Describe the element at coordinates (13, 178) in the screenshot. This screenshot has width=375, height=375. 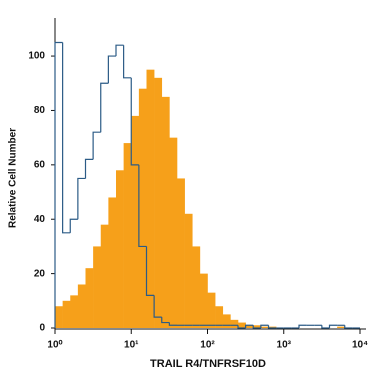
I see `y-axis-label: Relative Cell Number` at that location.